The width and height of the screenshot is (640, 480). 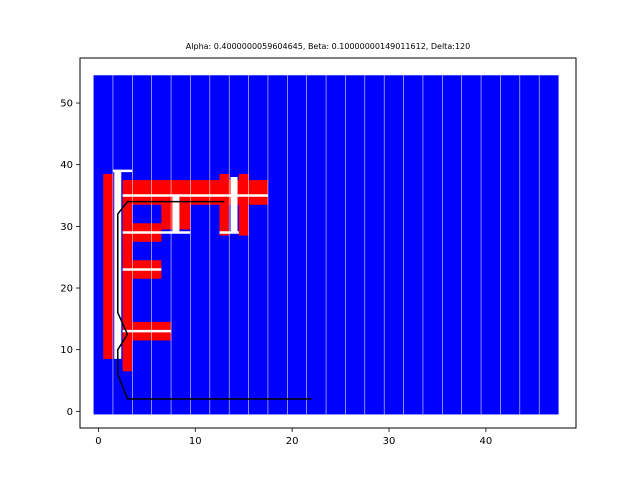 What do you see at coordinates (98, 441) in the screenshot?
I see `x-tick-label: 0` at bounding box center [98, 441].